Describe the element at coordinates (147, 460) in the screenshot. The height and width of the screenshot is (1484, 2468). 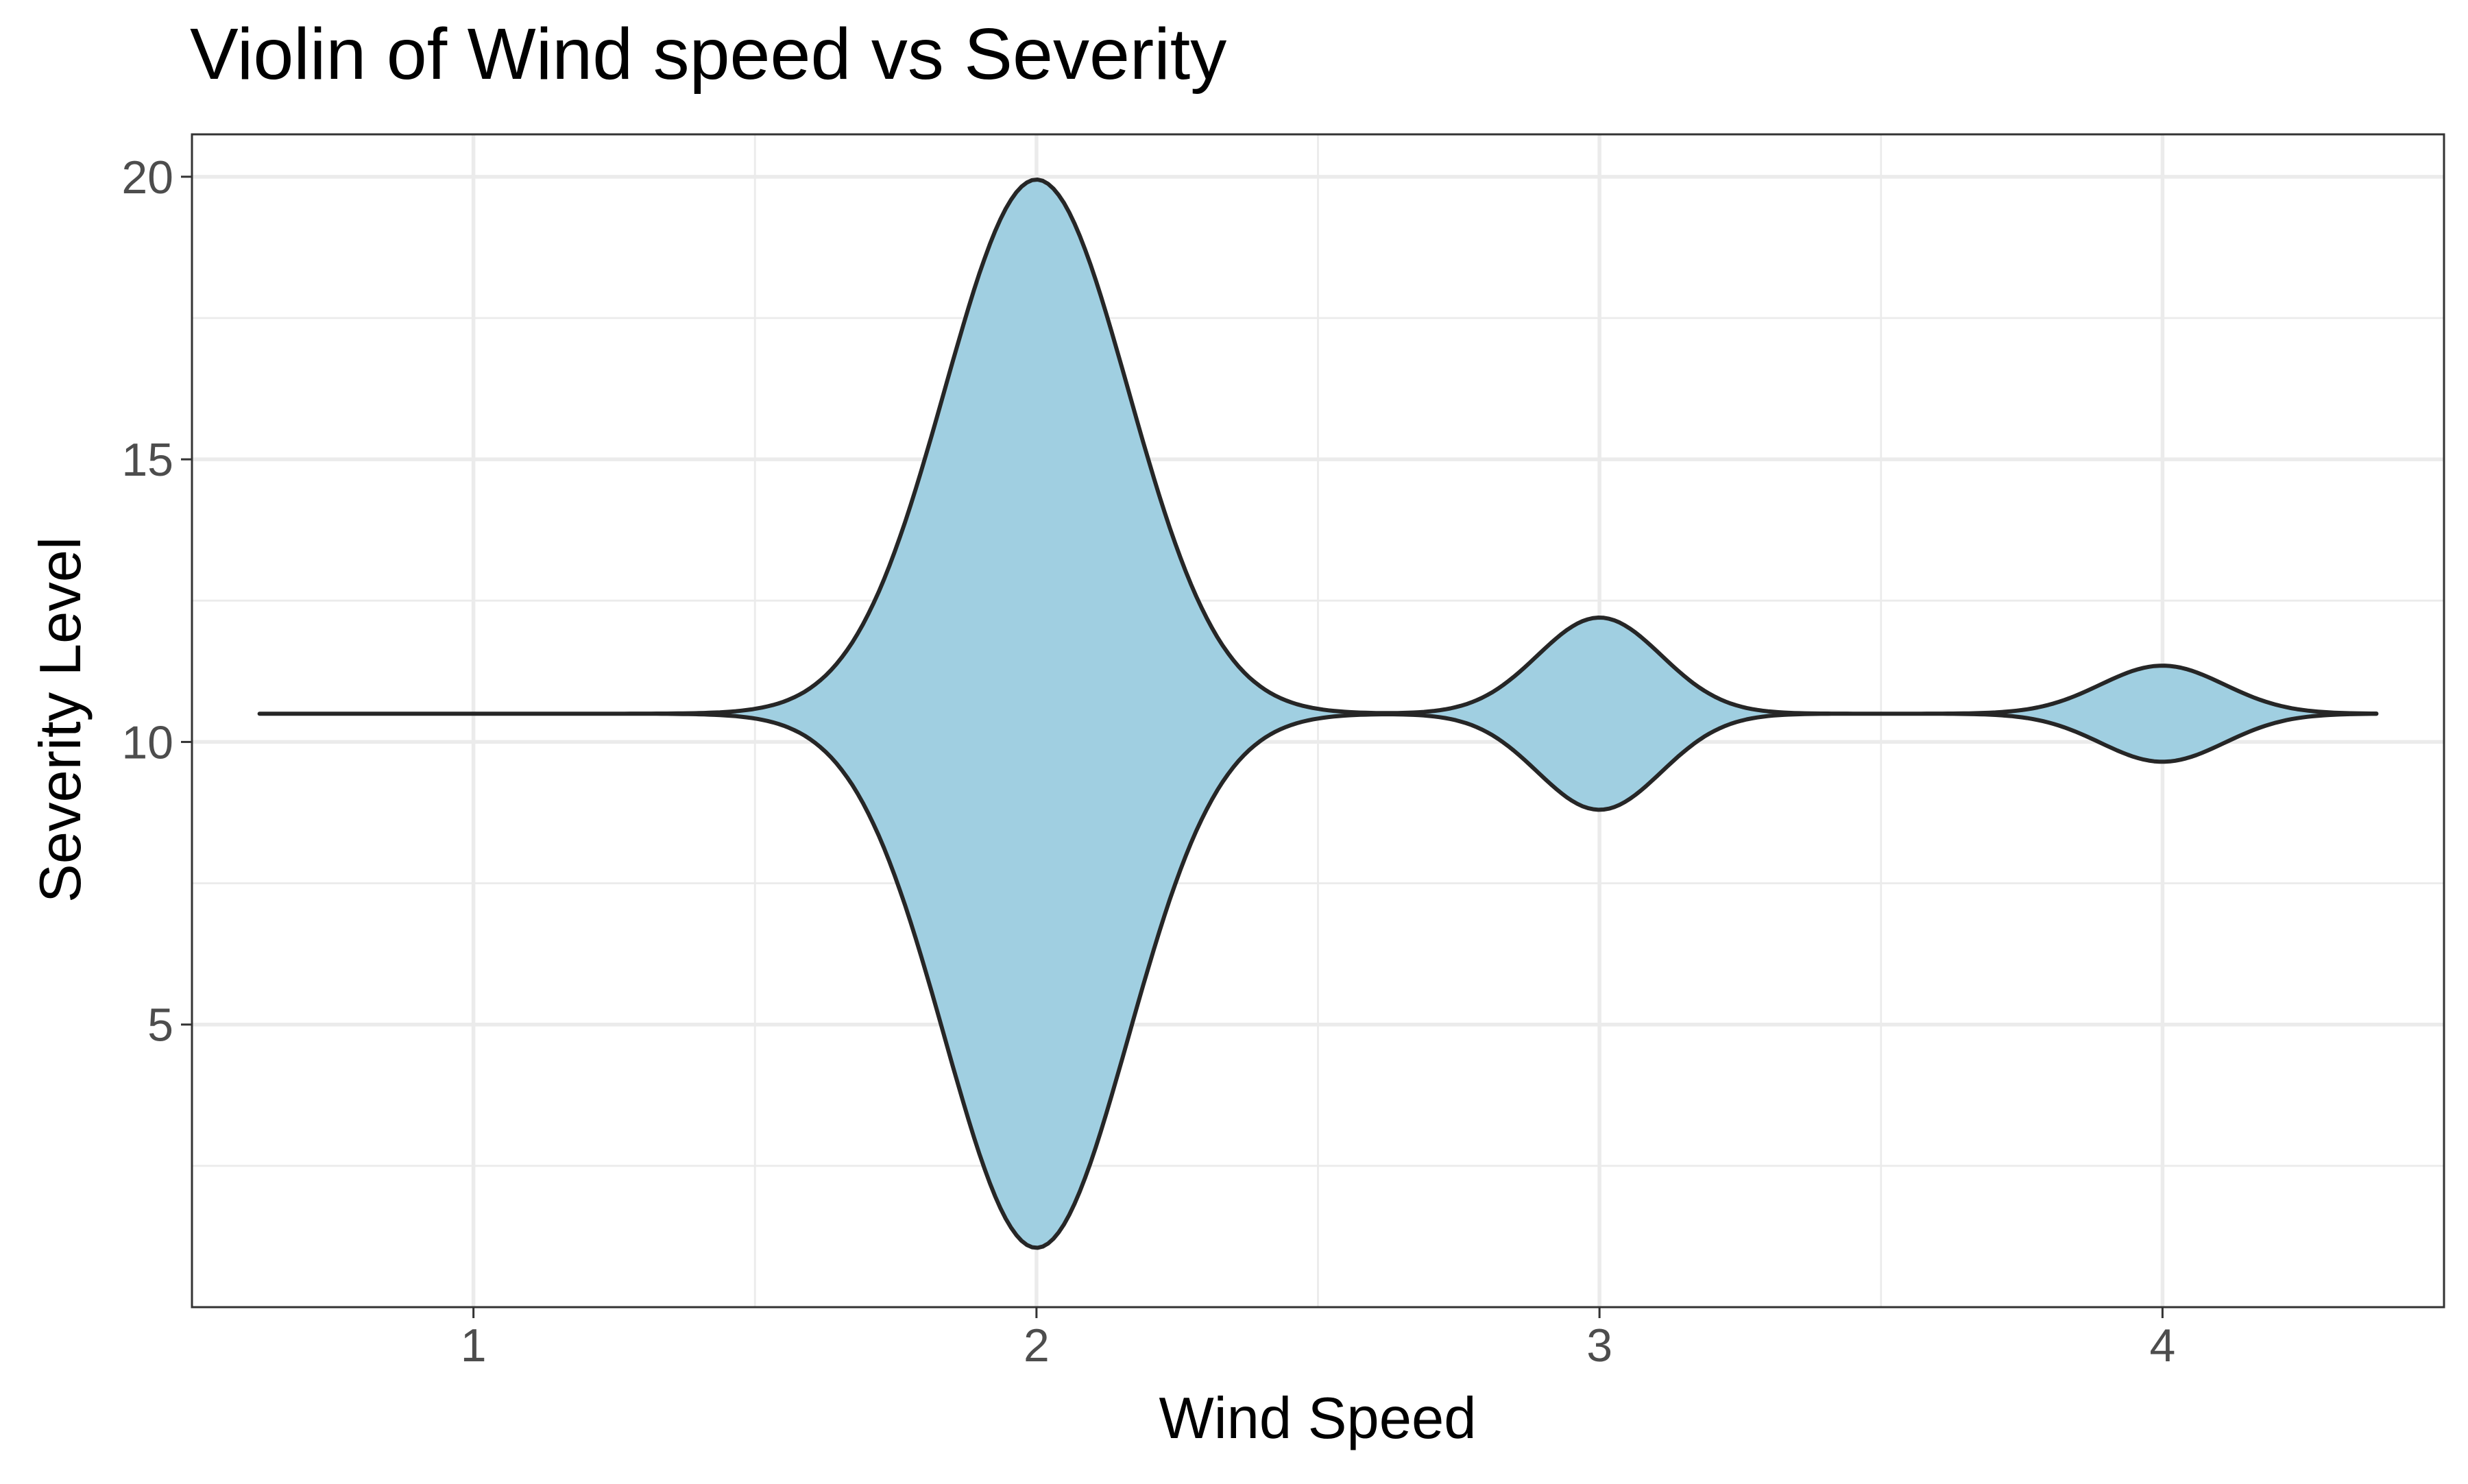
I see `y-tick-label: 15` at that location.